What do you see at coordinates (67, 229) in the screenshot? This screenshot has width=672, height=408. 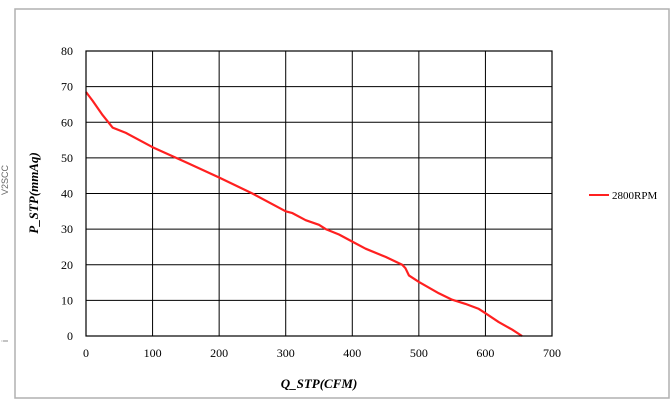 I see `y-tick-label: 30` at bounding box center [67, 229].